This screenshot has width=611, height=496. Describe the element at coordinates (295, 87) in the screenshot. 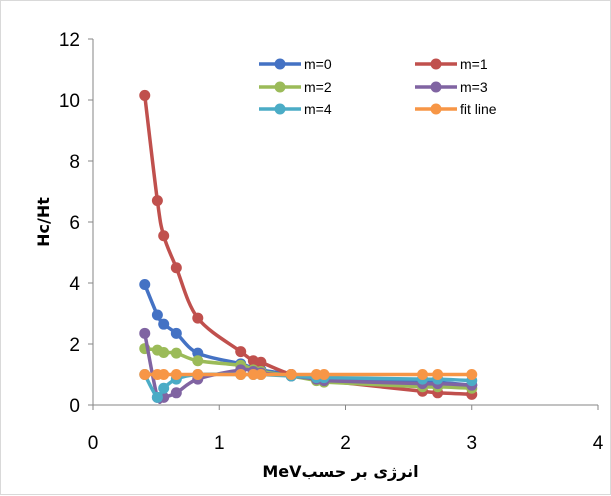

I see `legend-item: m=2` at that location.